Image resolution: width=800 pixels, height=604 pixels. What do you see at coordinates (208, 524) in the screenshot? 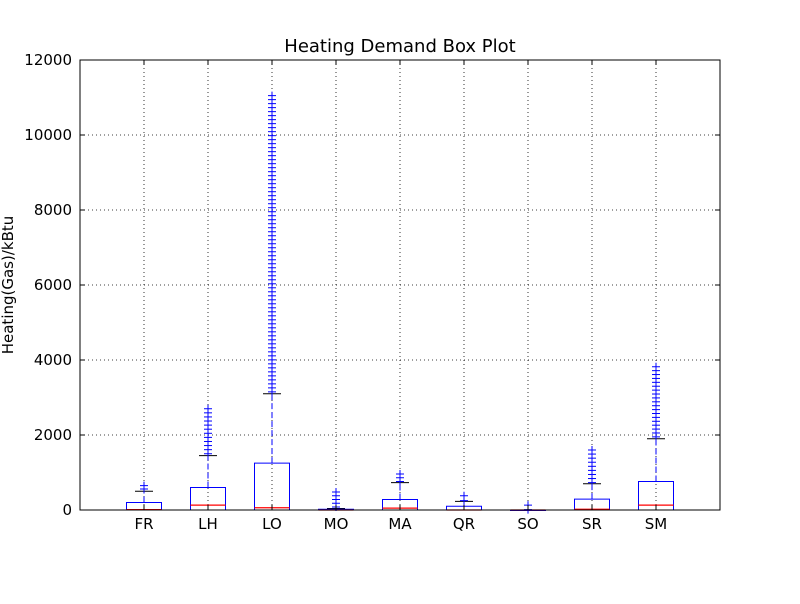
I see `x-tick-label: LH` at bounding box center [208, 524].